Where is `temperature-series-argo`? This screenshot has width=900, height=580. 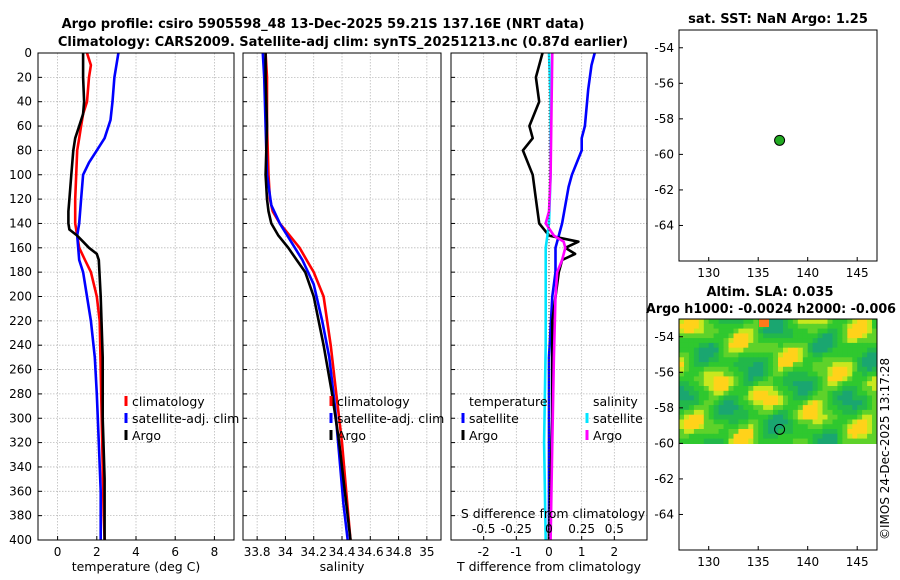
temperature-series-argo is located at coordinates (86, 296).